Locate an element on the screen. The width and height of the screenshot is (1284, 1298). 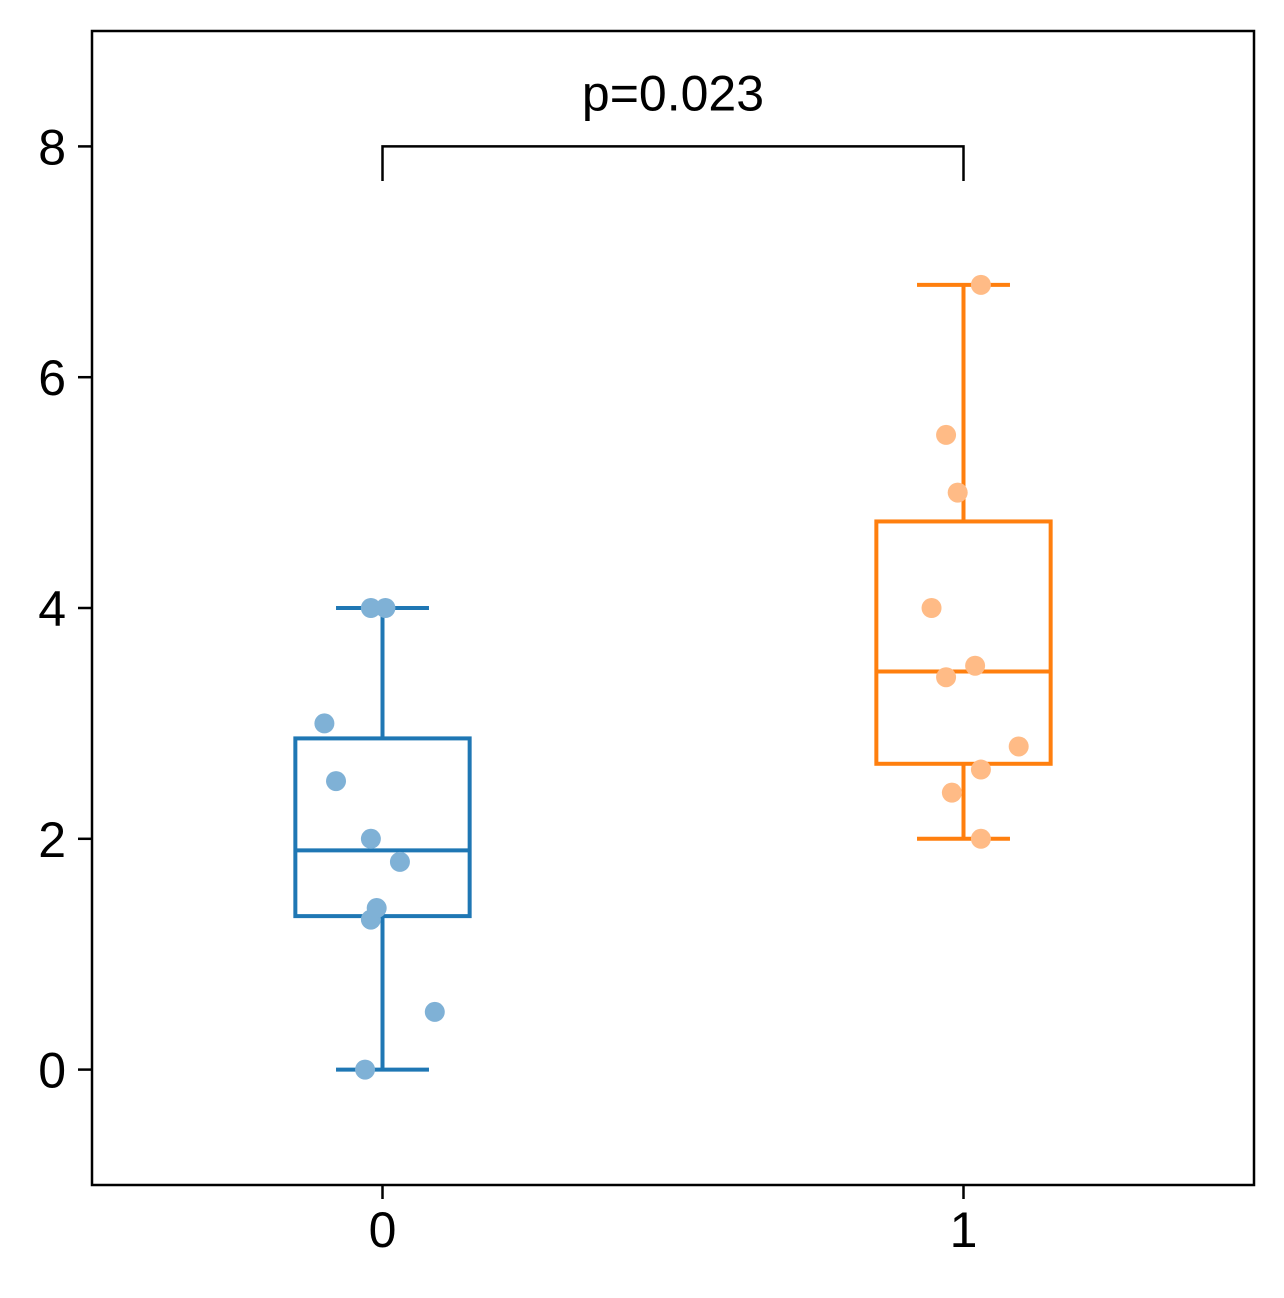
significance-bracket is located at coordinates (673, 163).